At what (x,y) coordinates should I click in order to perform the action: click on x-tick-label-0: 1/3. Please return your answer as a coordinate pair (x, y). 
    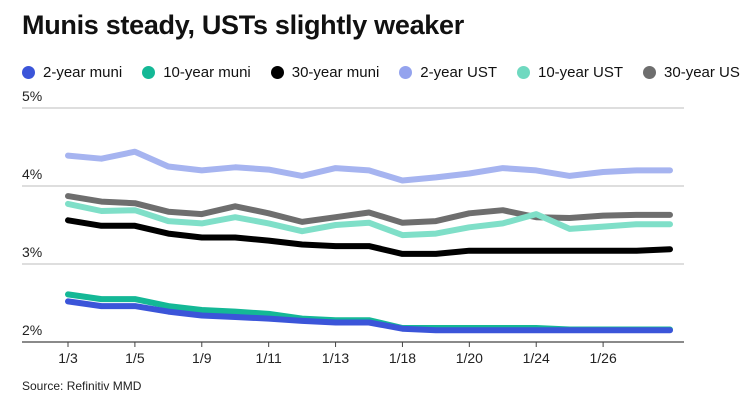
    Looking at the image, I should click on (68, 358).